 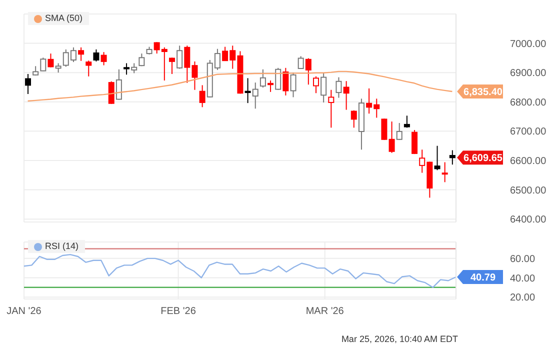 What do you see at coordinates (62, 246) in the screenshot?
I see `legend-label: RSI (14)` at bounding box center [62, 246].